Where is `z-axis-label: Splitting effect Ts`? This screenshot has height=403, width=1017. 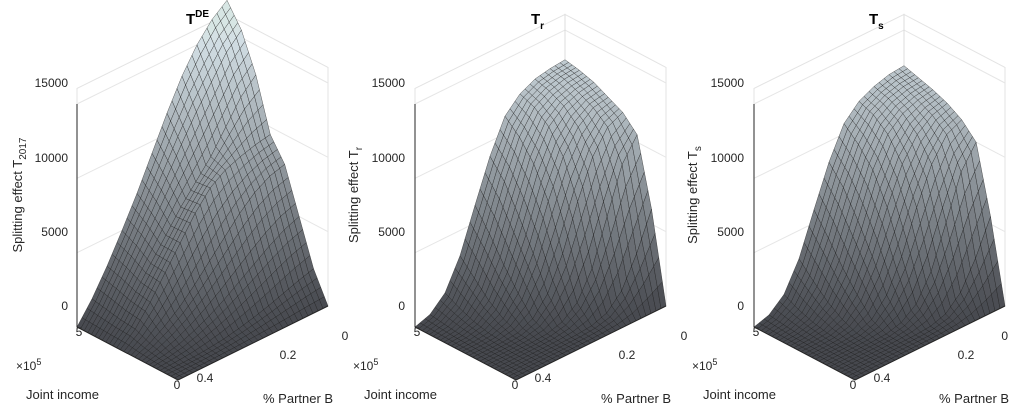
z-axis-label: Splitting effect Ts is located at coordinates (694, 195).